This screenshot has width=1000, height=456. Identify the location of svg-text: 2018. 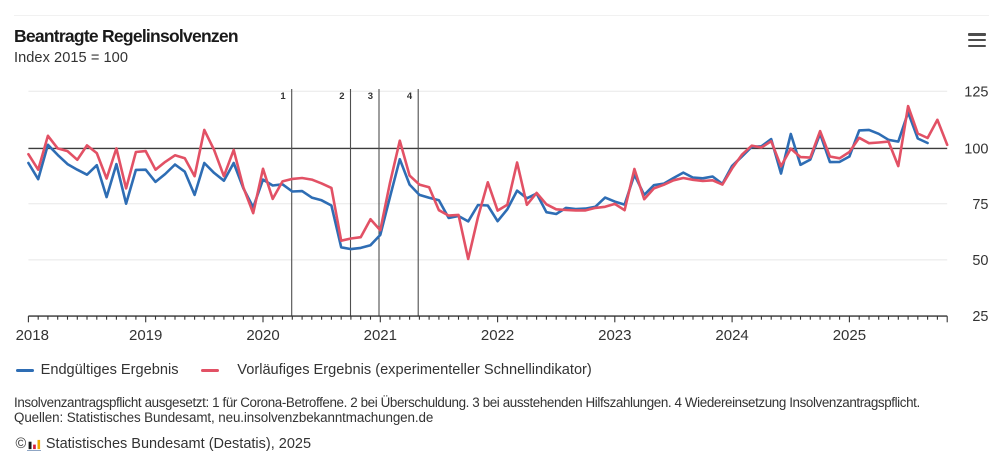
(32, 335).